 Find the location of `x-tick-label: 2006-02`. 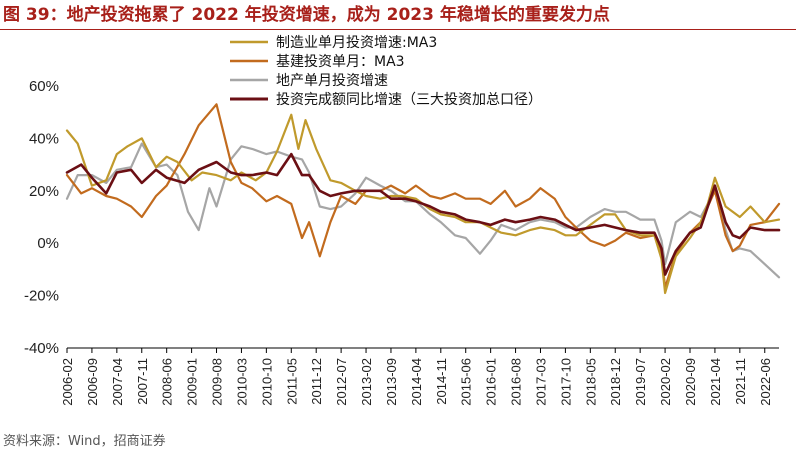

x-tick-label: 2006-02 is located at coordinates (67, 382).